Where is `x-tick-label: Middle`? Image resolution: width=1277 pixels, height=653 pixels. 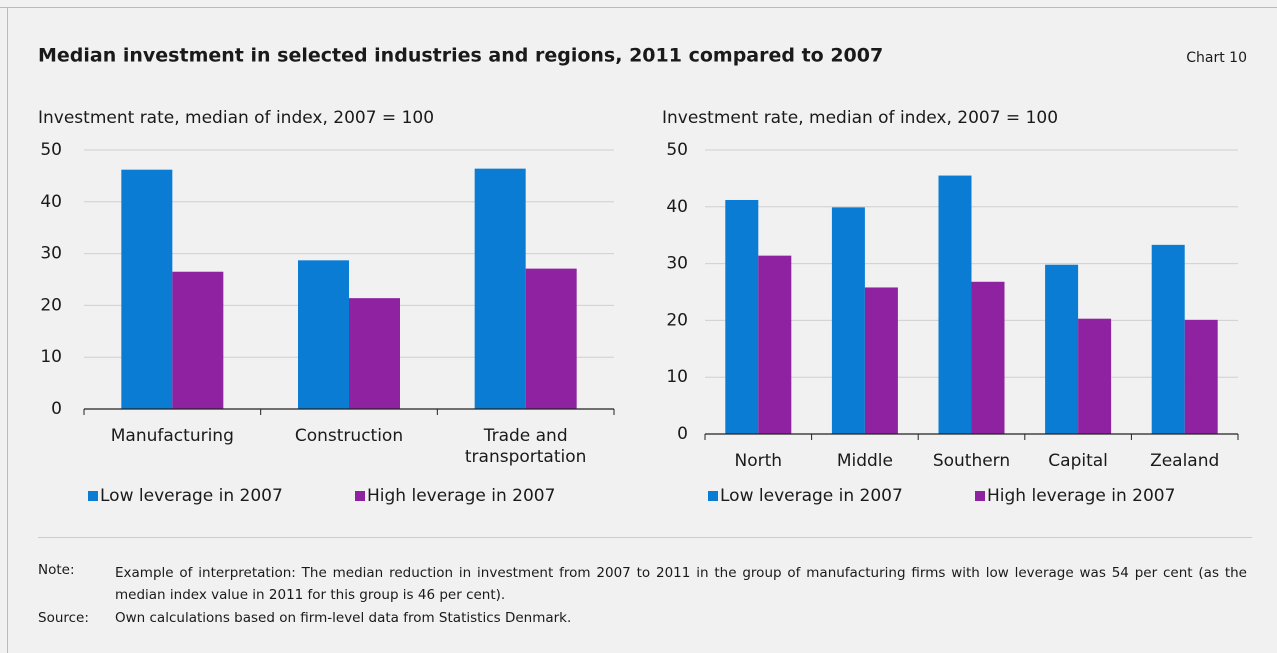 x-tick-label: Middle is located at coordinates (864, 461).